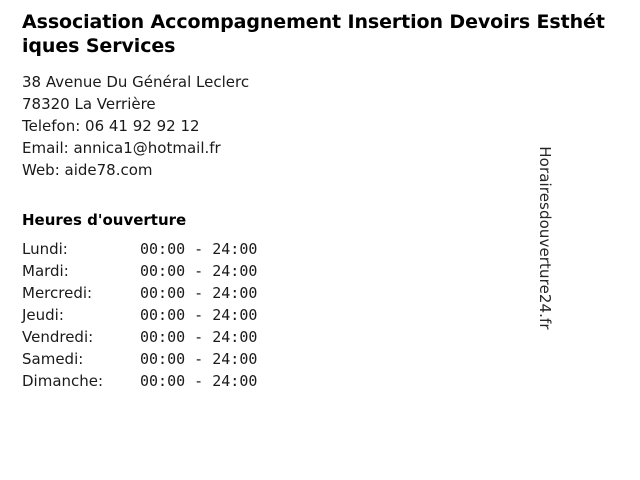  What do you see at coordinates (45, 271) in the screenshot?
I see `day-label: Mardi:` at bounding box center [45, 271].